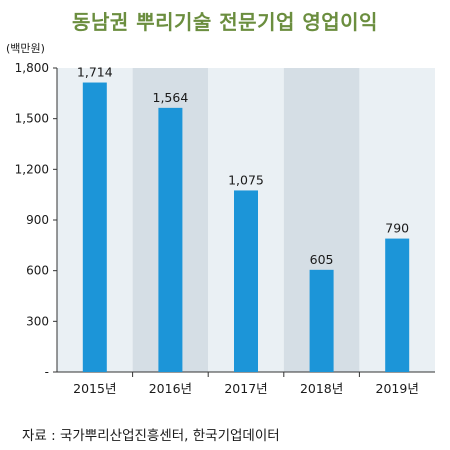  Describe the element at coordinates (32, 119) in the screenshot. I see `y-tick-label: 1,500` at that location.